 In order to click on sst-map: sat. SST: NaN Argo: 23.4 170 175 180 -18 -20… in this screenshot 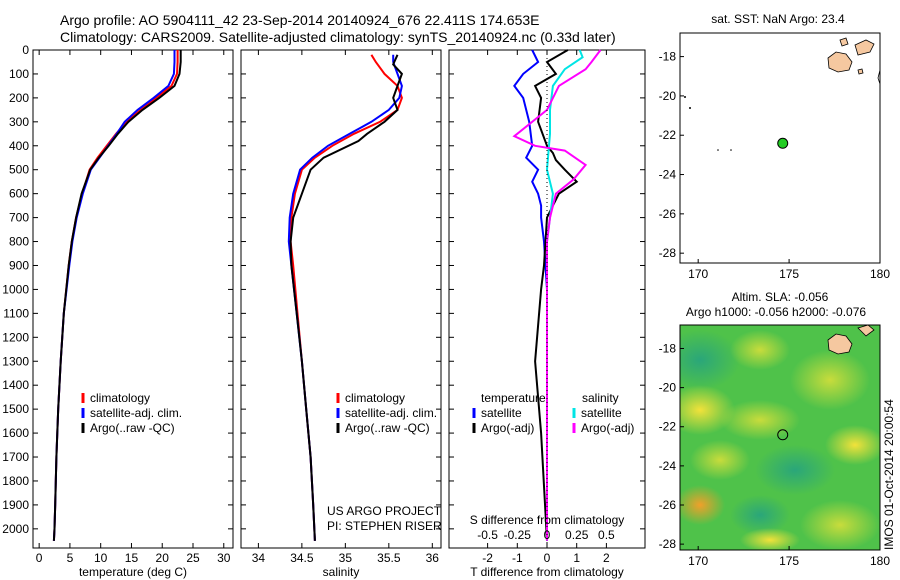, I will do `click(775, 146)`.